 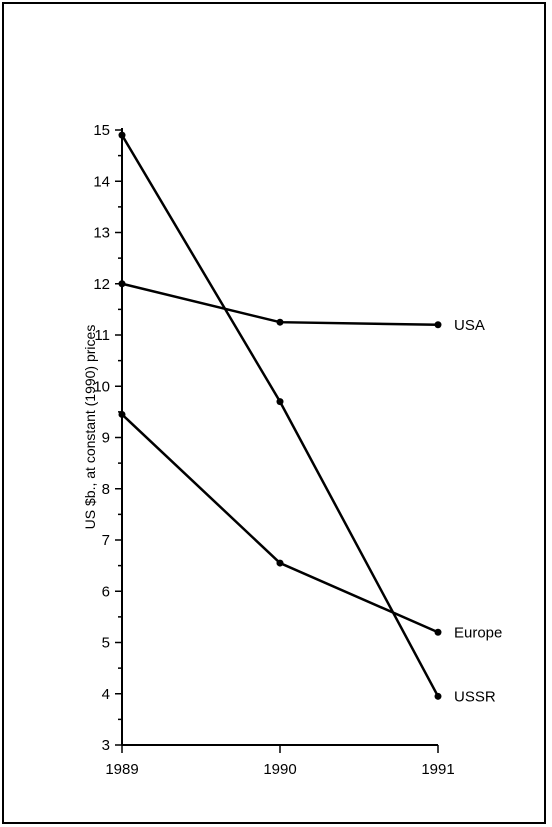 I want to click on x-tick-label: 1989, so click(x=121, y=769).